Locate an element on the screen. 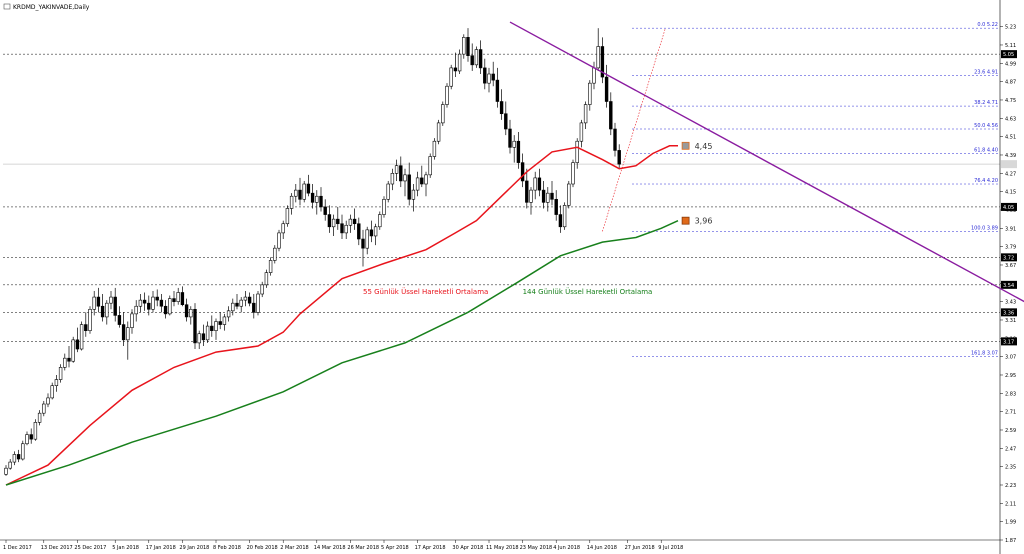 This screenshot has width=1024, height=554. fib-anchor-line is located at coordinates (634, 130).